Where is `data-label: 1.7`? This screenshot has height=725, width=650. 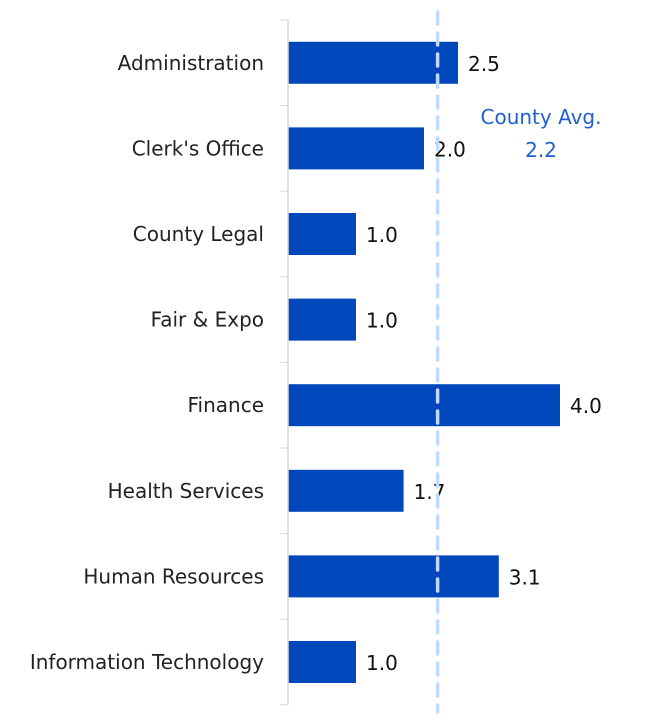
data-label: 1.7 is located at coordinates (430, 492).